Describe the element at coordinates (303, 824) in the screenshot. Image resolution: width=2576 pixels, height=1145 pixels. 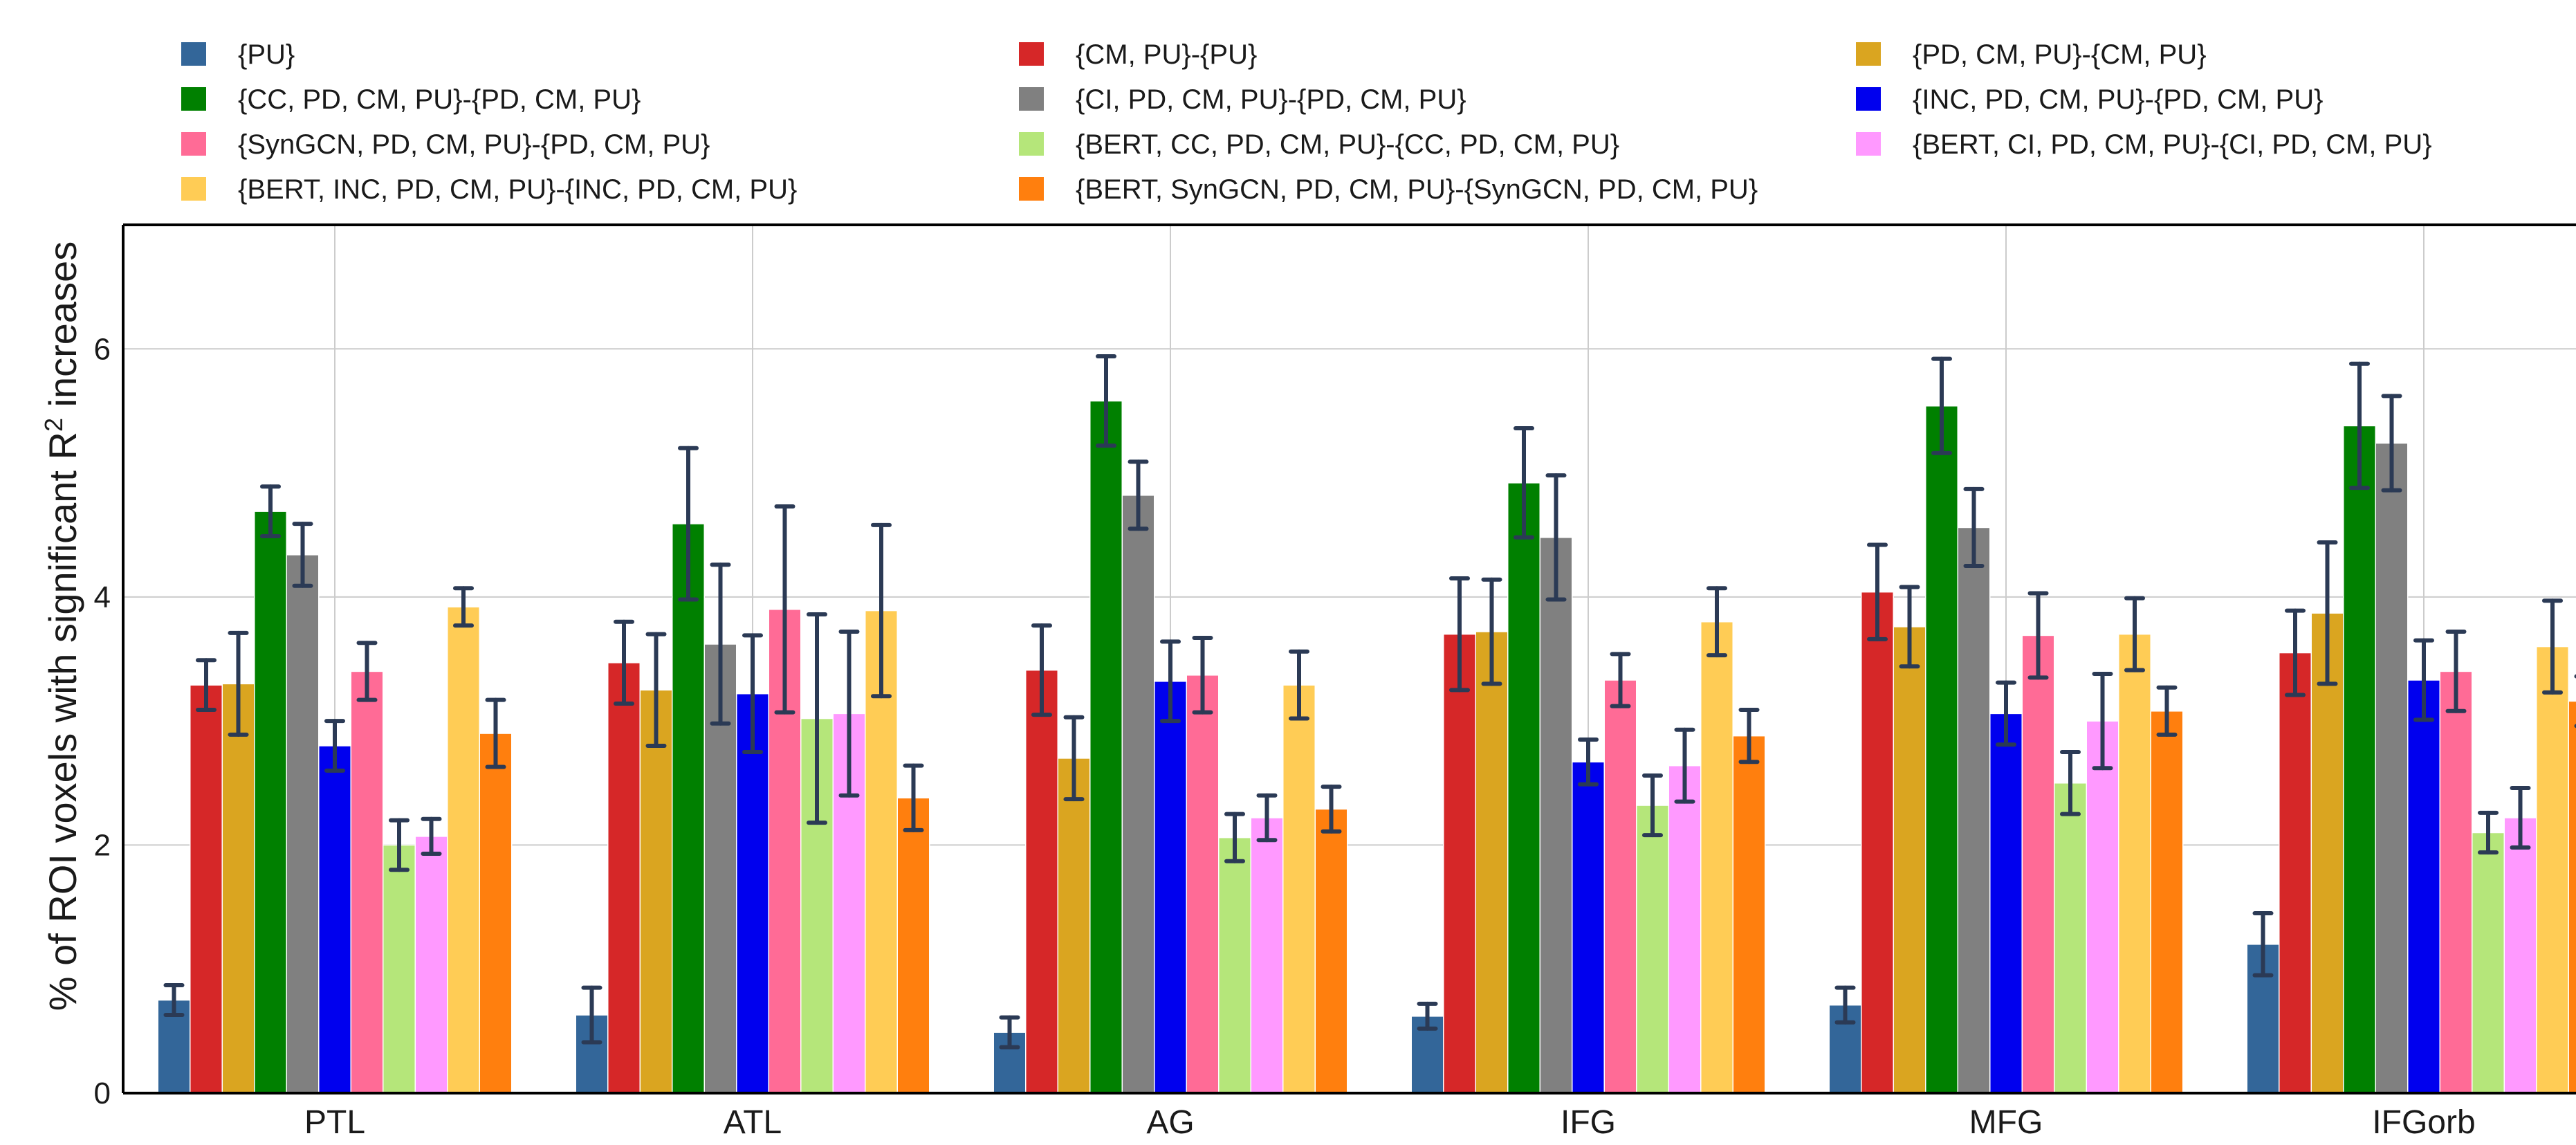
I see `bar-ptl-s4` at that location.